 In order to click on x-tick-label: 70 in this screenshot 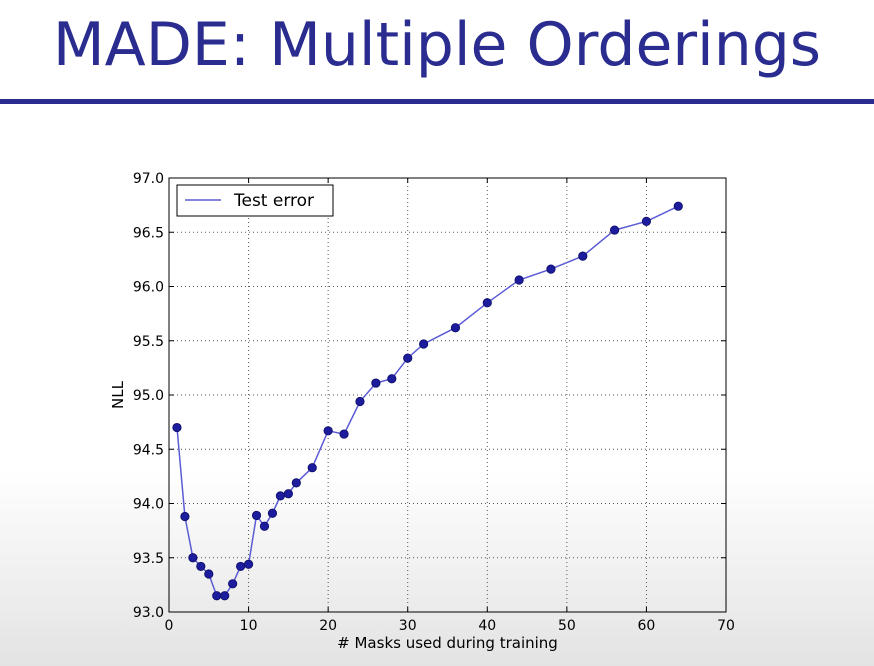, I will do `click(726, 626)`.